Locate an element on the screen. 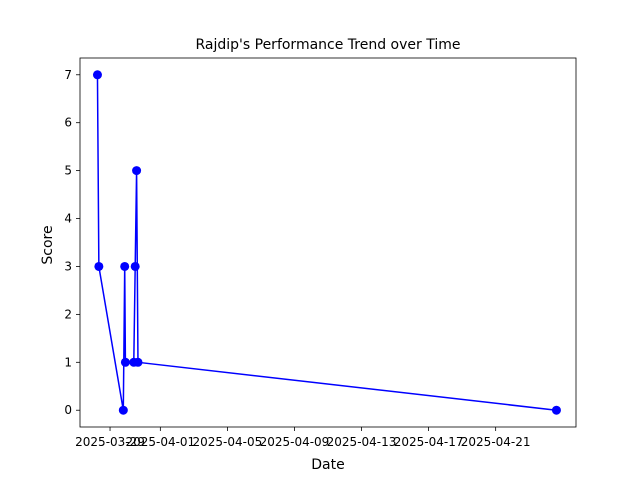 The width and height of the screenshot is (640, 480). x-tick-label: 2025-04-01 is located at coordinates (160, 442).